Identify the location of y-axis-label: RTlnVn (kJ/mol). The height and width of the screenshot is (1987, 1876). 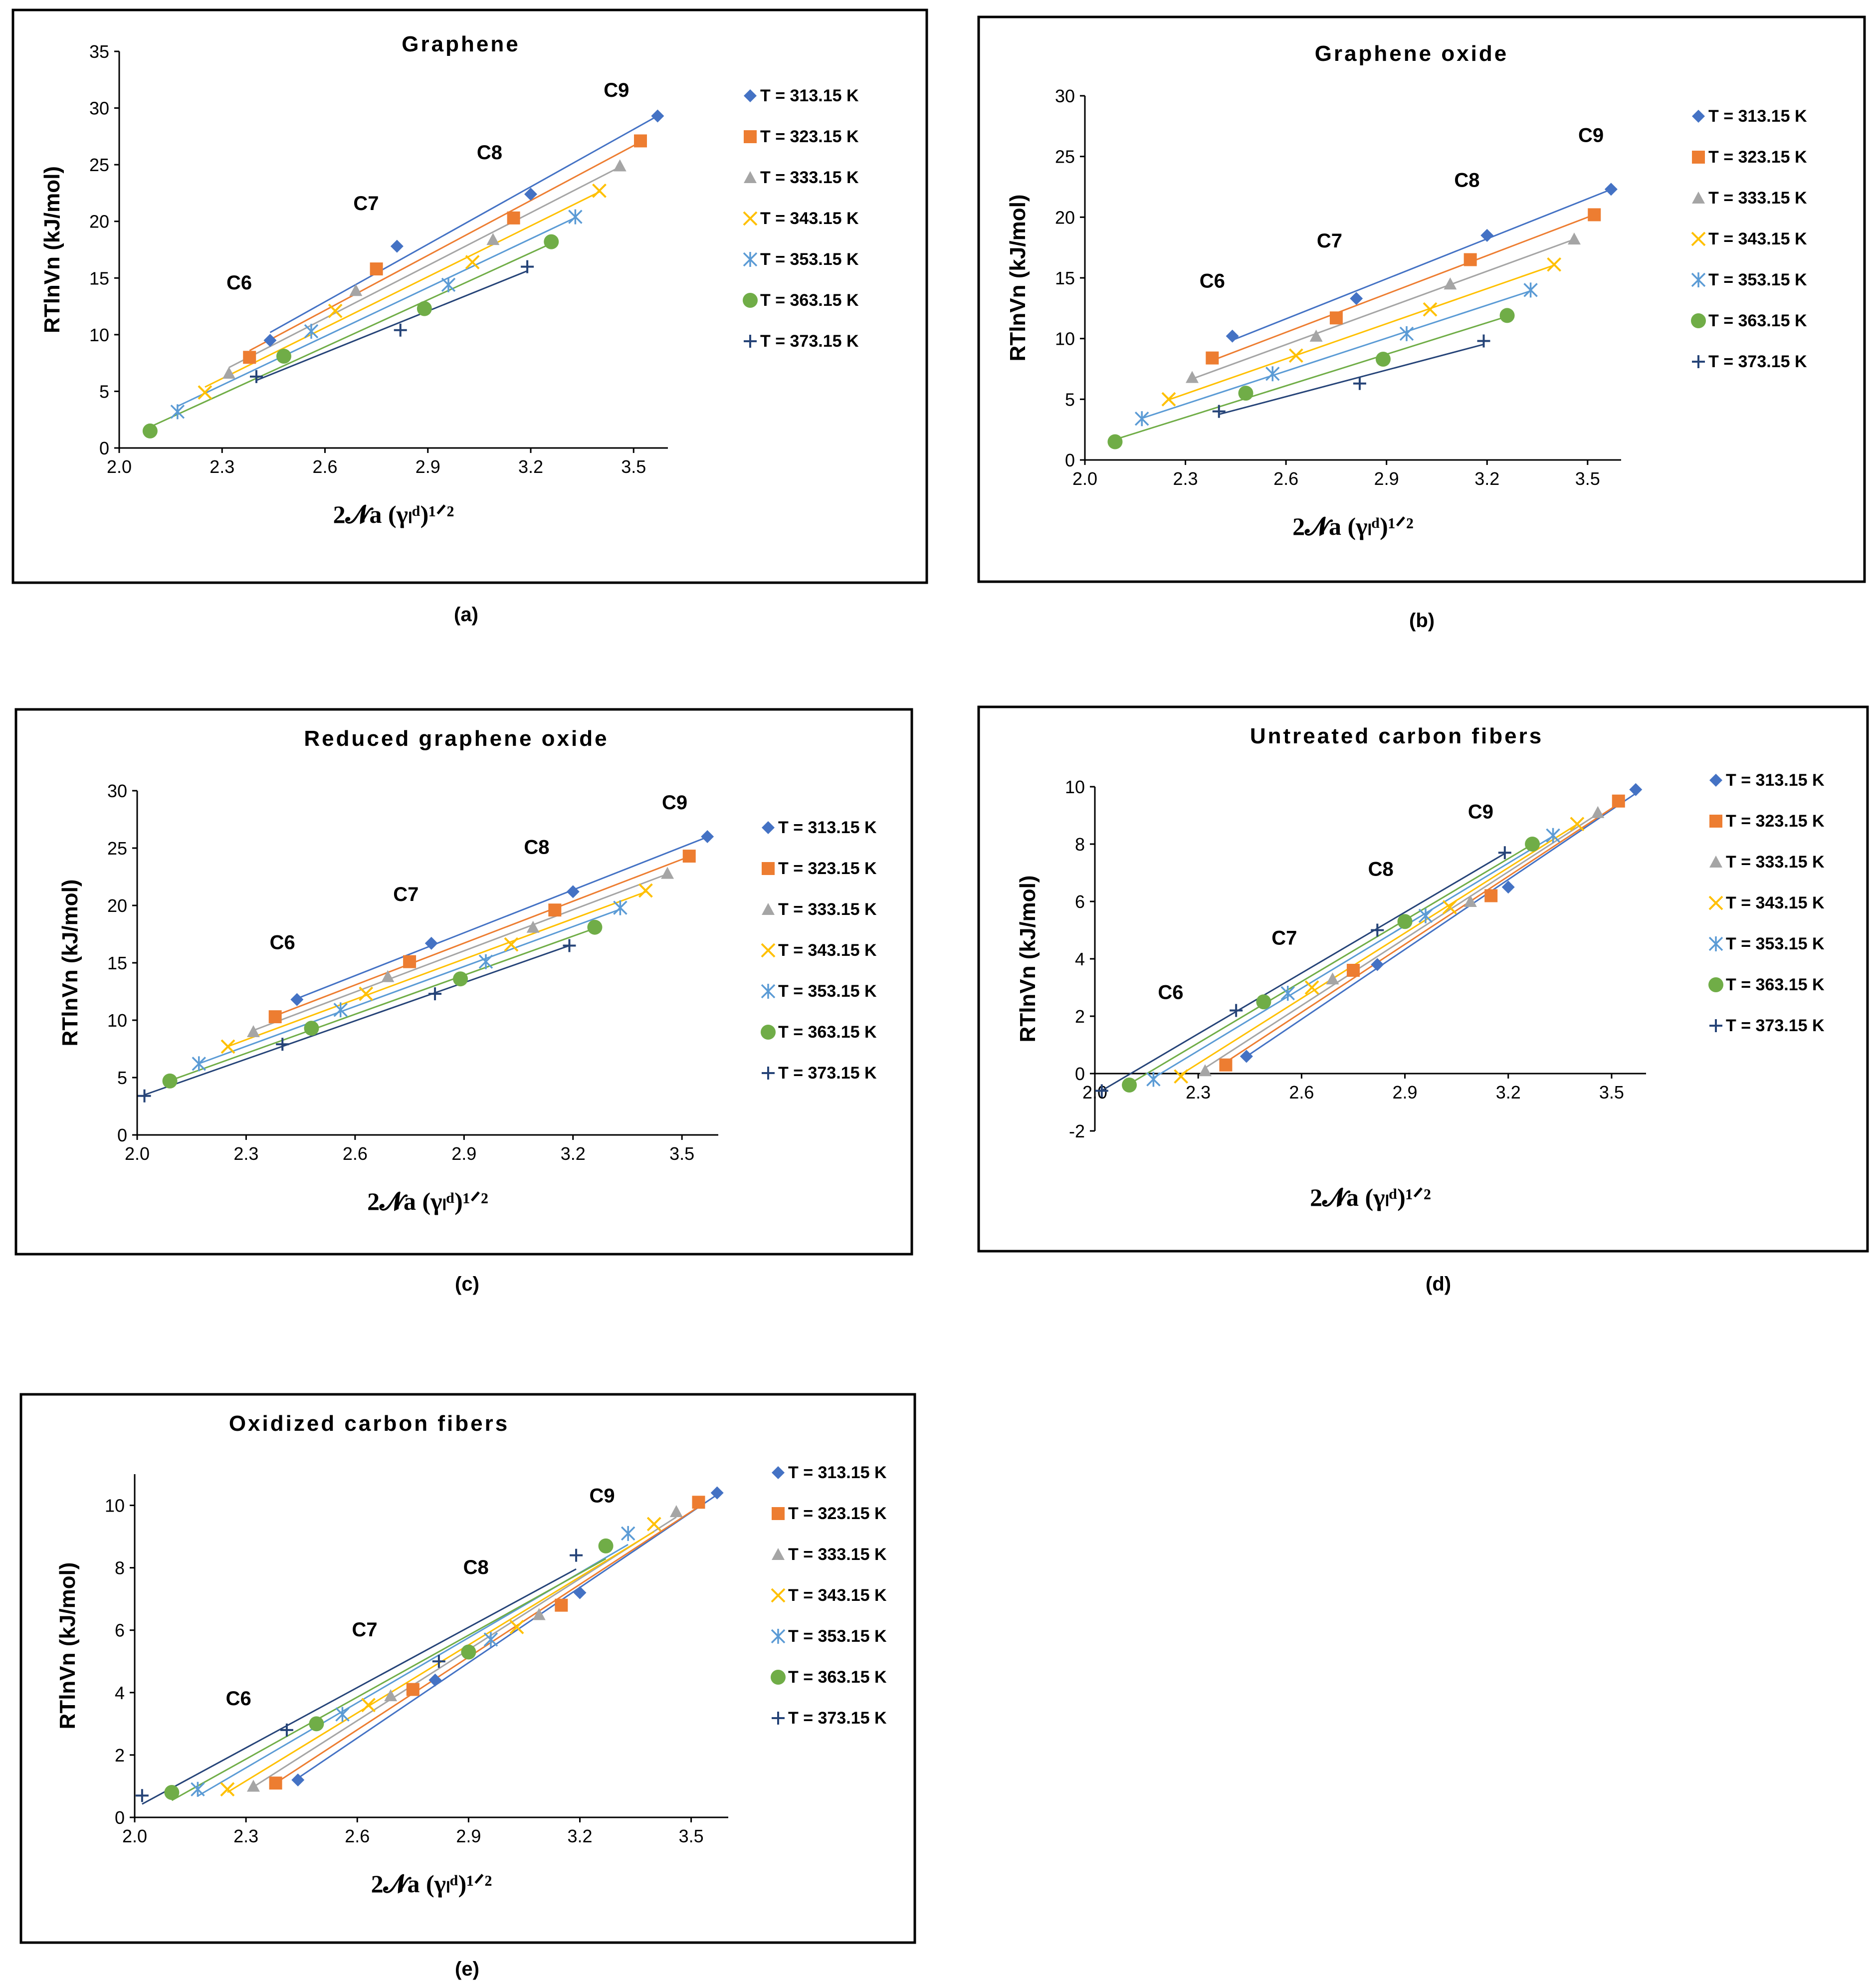
(67, 1646).